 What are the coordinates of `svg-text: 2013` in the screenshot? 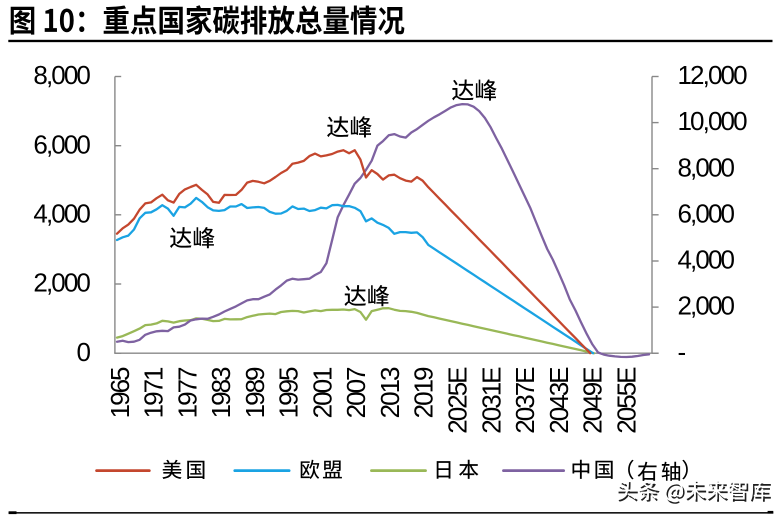 It's located at (390, 392).